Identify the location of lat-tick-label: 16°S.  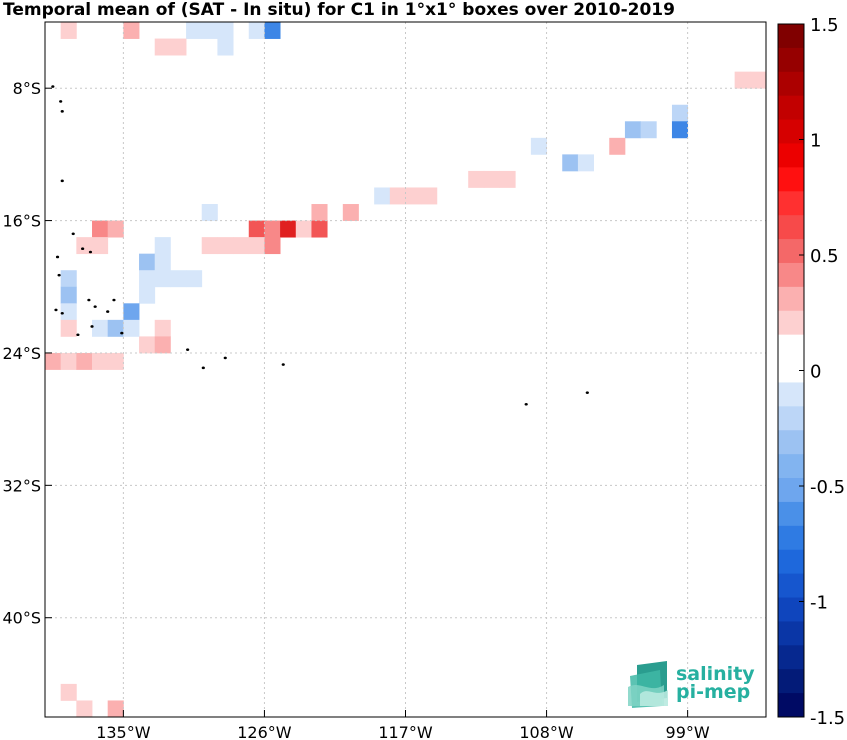
(21, 221).